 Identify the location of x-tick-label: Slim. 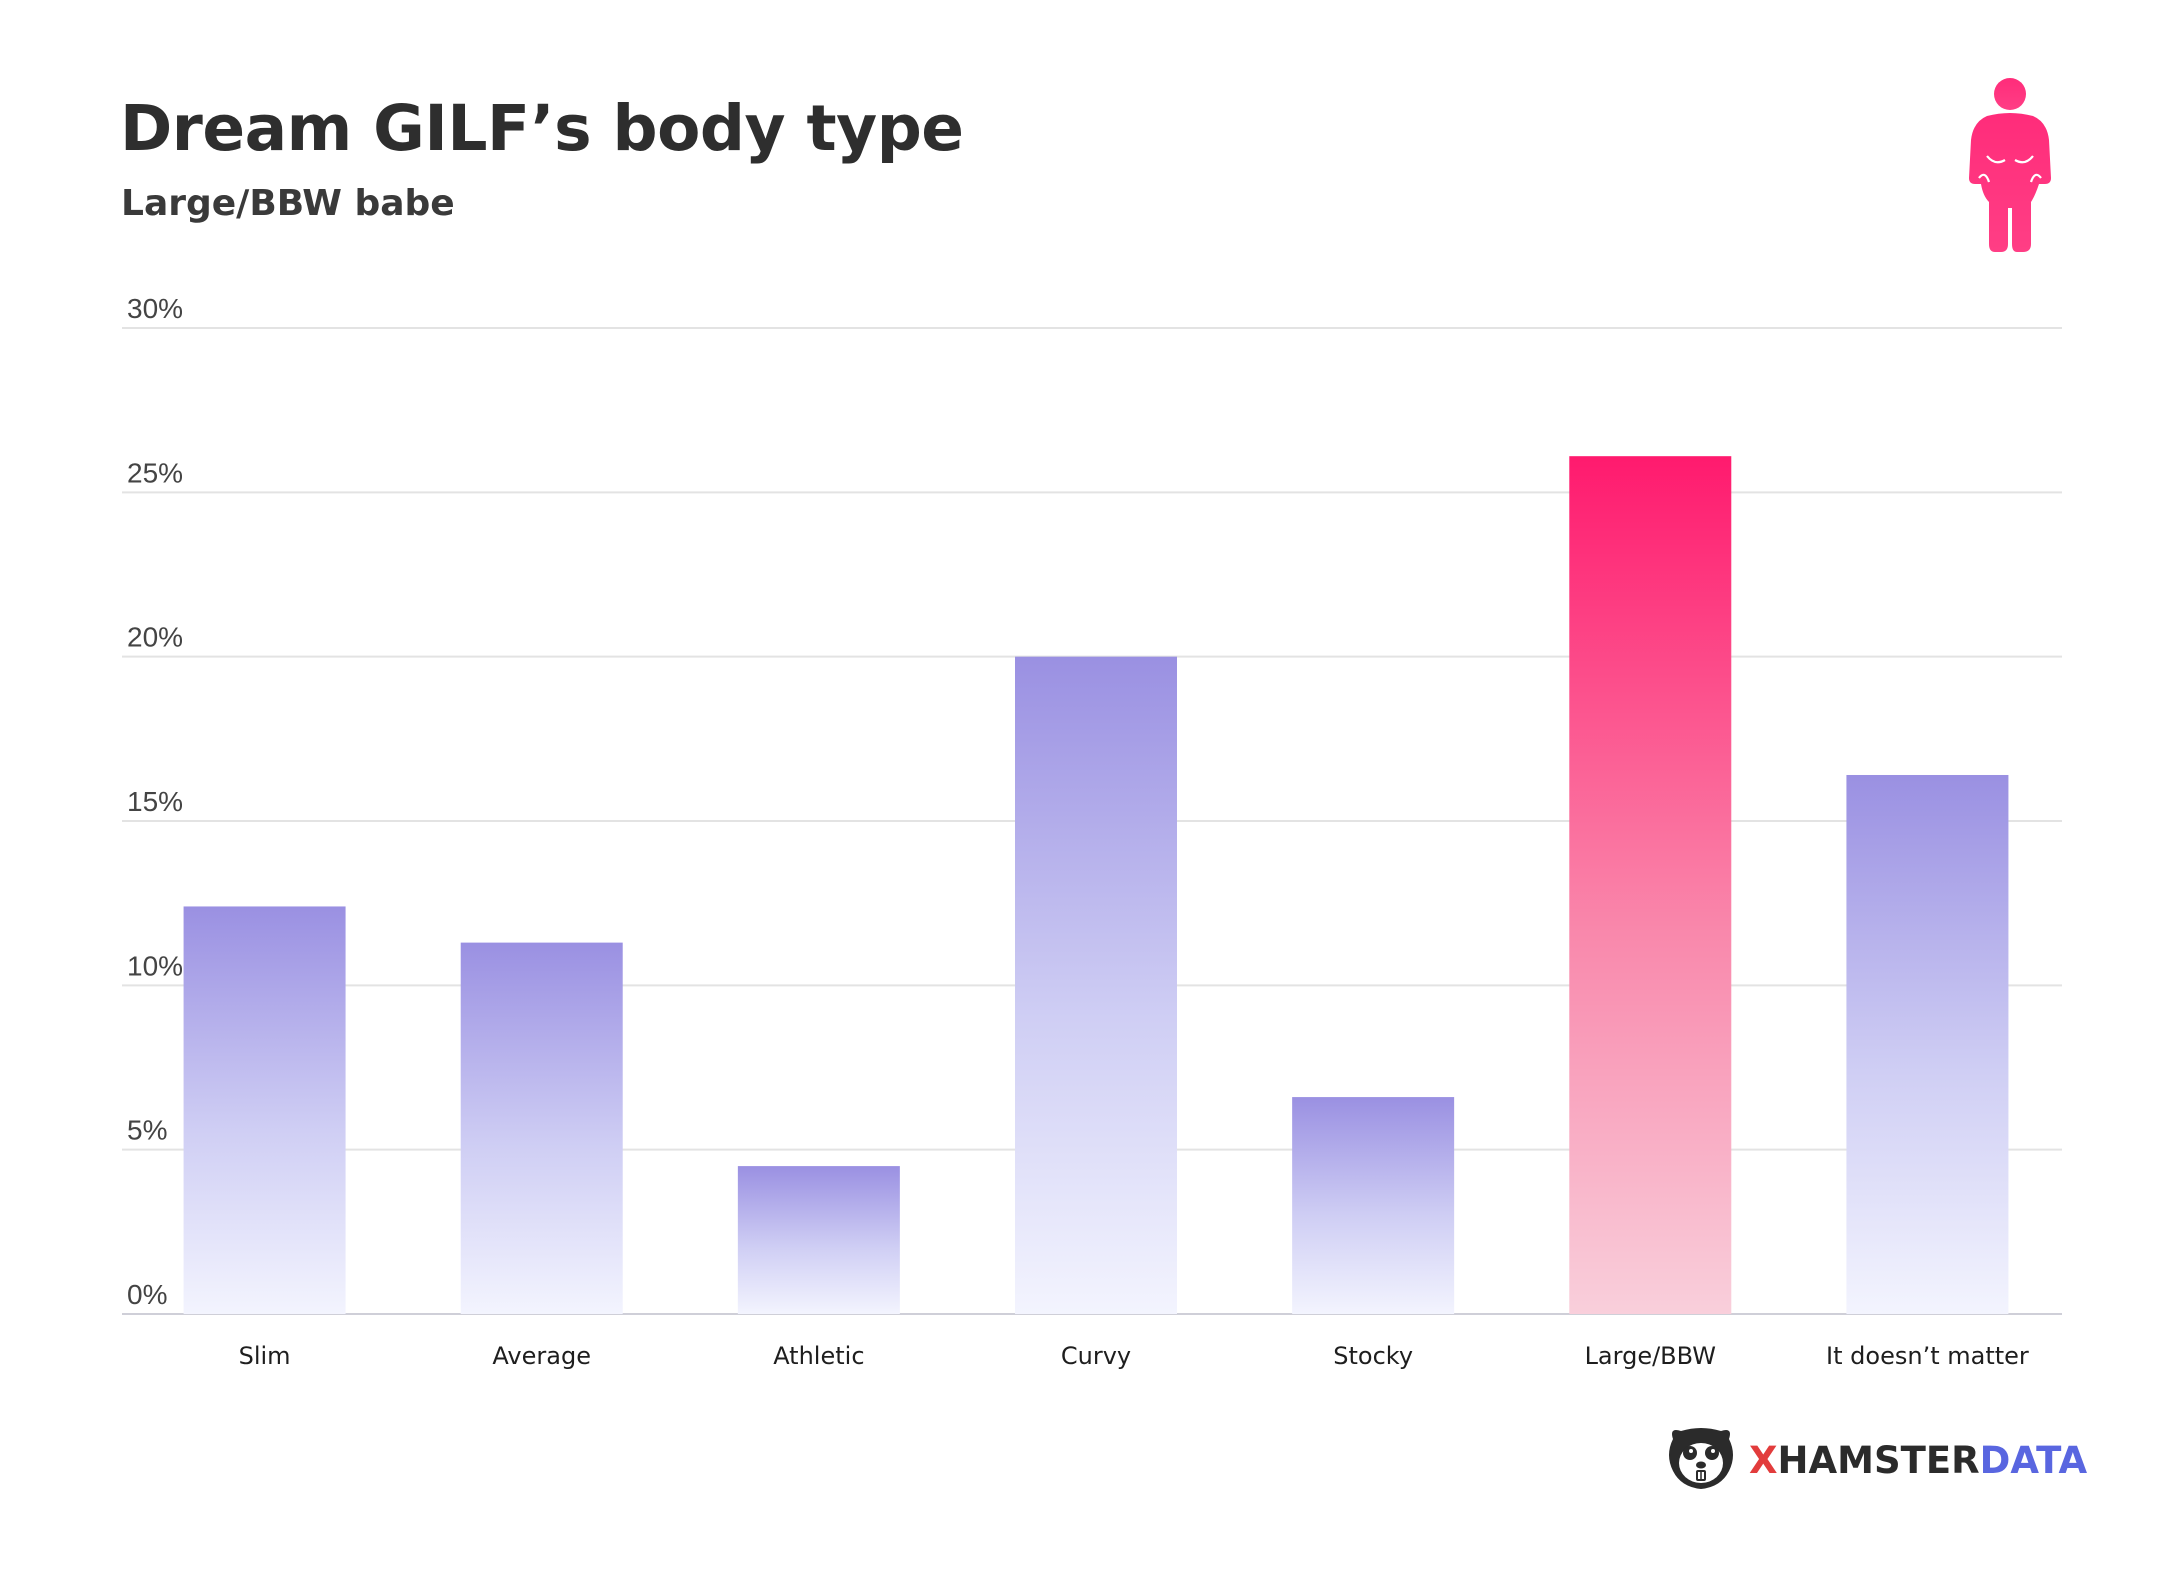
(265, 1356).